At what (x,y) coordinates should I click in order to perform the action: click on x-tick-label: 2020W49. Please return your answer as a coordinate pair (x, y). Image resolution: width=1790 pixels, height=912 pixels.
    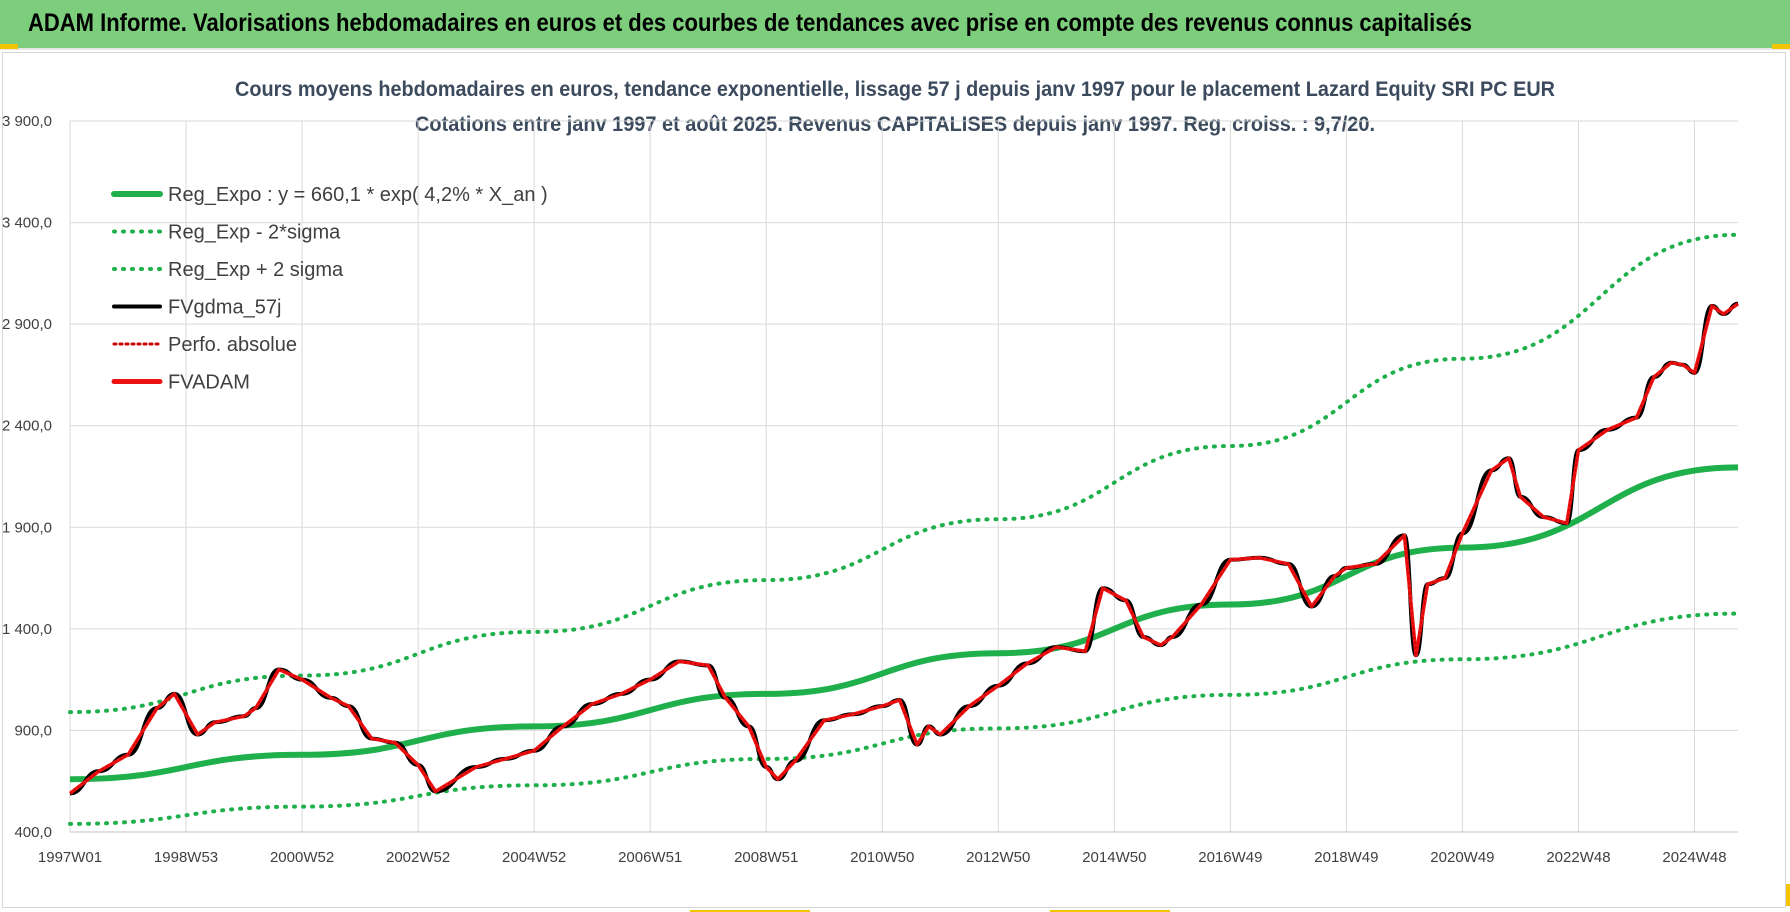
    Looking at the image, I should click on (1462, 857).